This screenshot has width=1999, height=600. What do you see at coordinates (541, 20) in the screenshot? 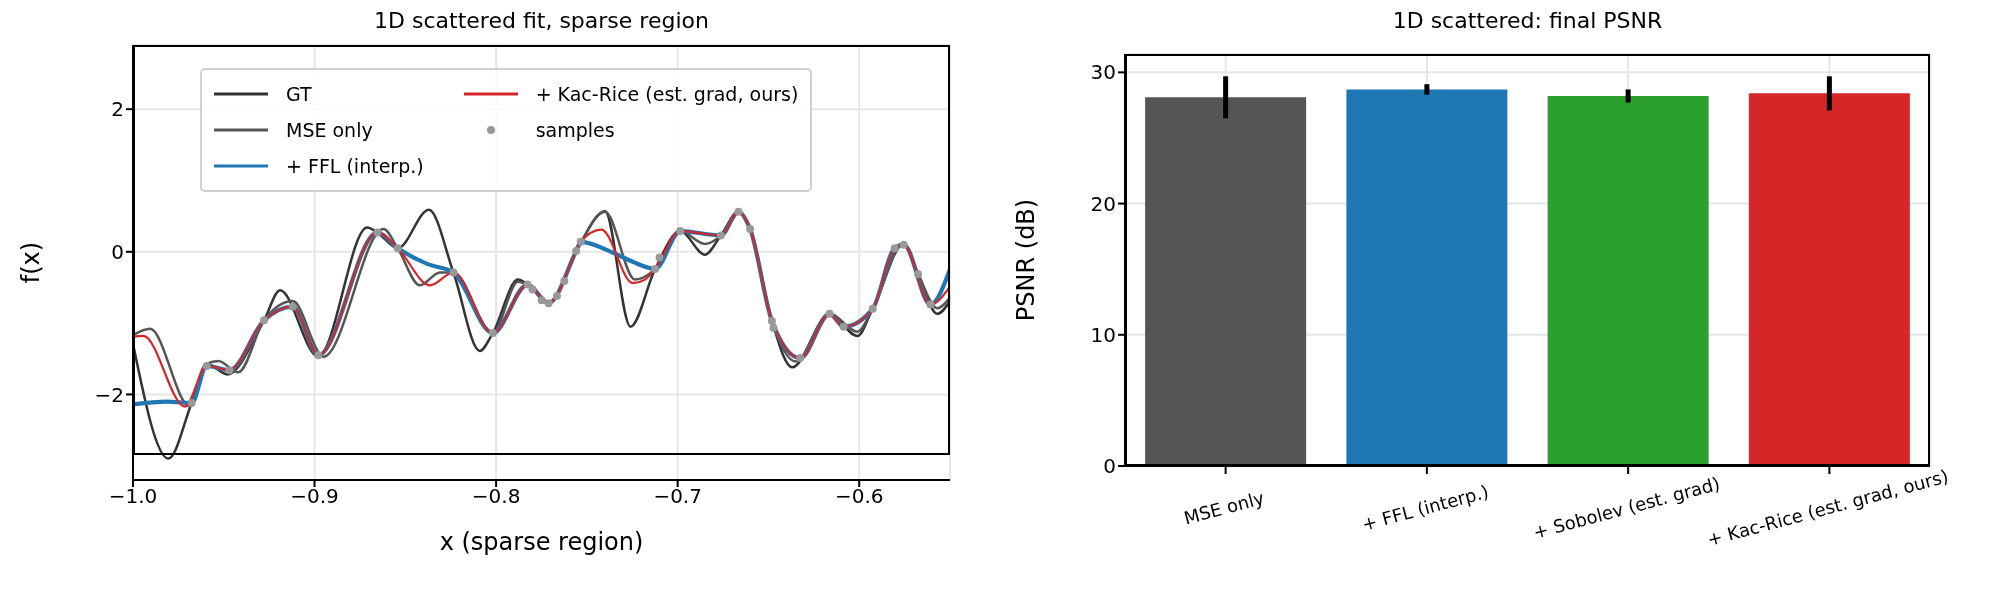
I see `chart-title: 1D scattered fit, sparse region` at bounding box center [541, 20].